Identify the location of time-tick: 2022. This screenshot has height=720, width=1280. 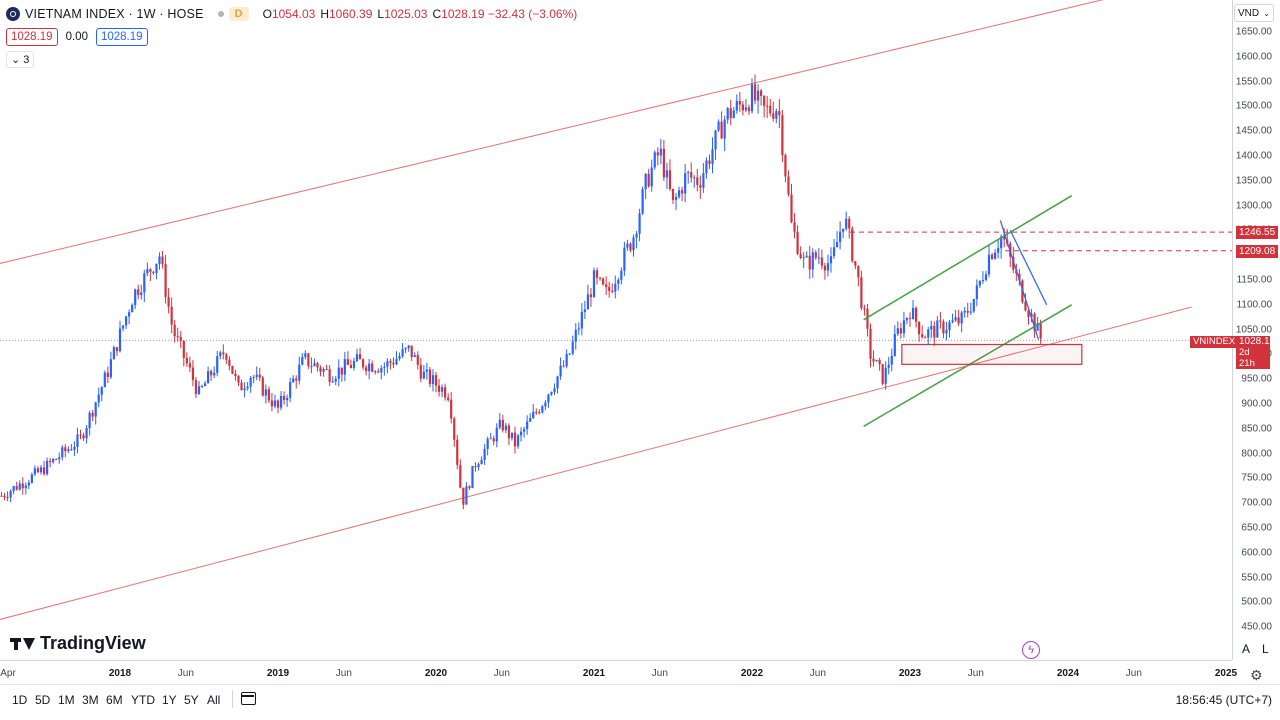
(752, 673).